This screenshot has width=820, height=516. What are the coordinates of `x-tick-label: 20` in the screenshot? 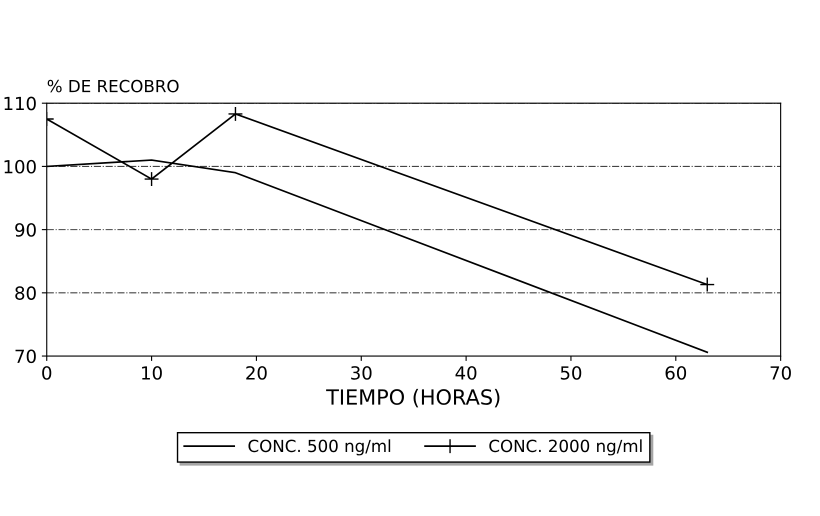 It's located at (256, 373).